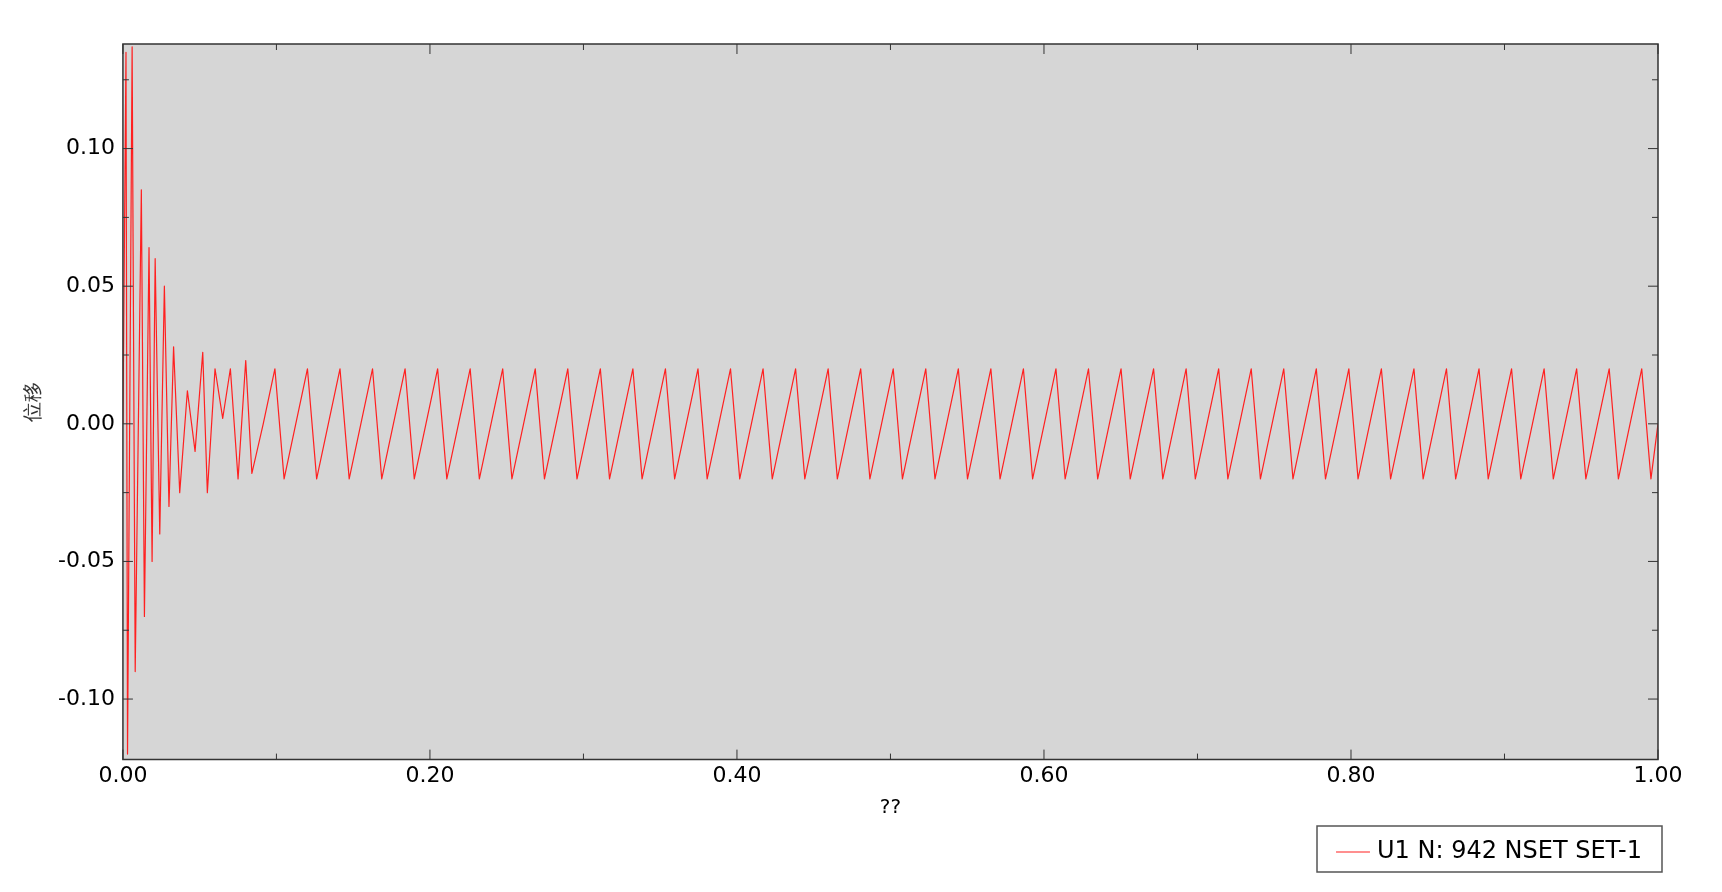 This screenshot has width=1722, height=892. What do you see at coordinates (123, 774) in the screenshot?
I see `x-tick-label: 0.00` at bounding box center [123, 774].